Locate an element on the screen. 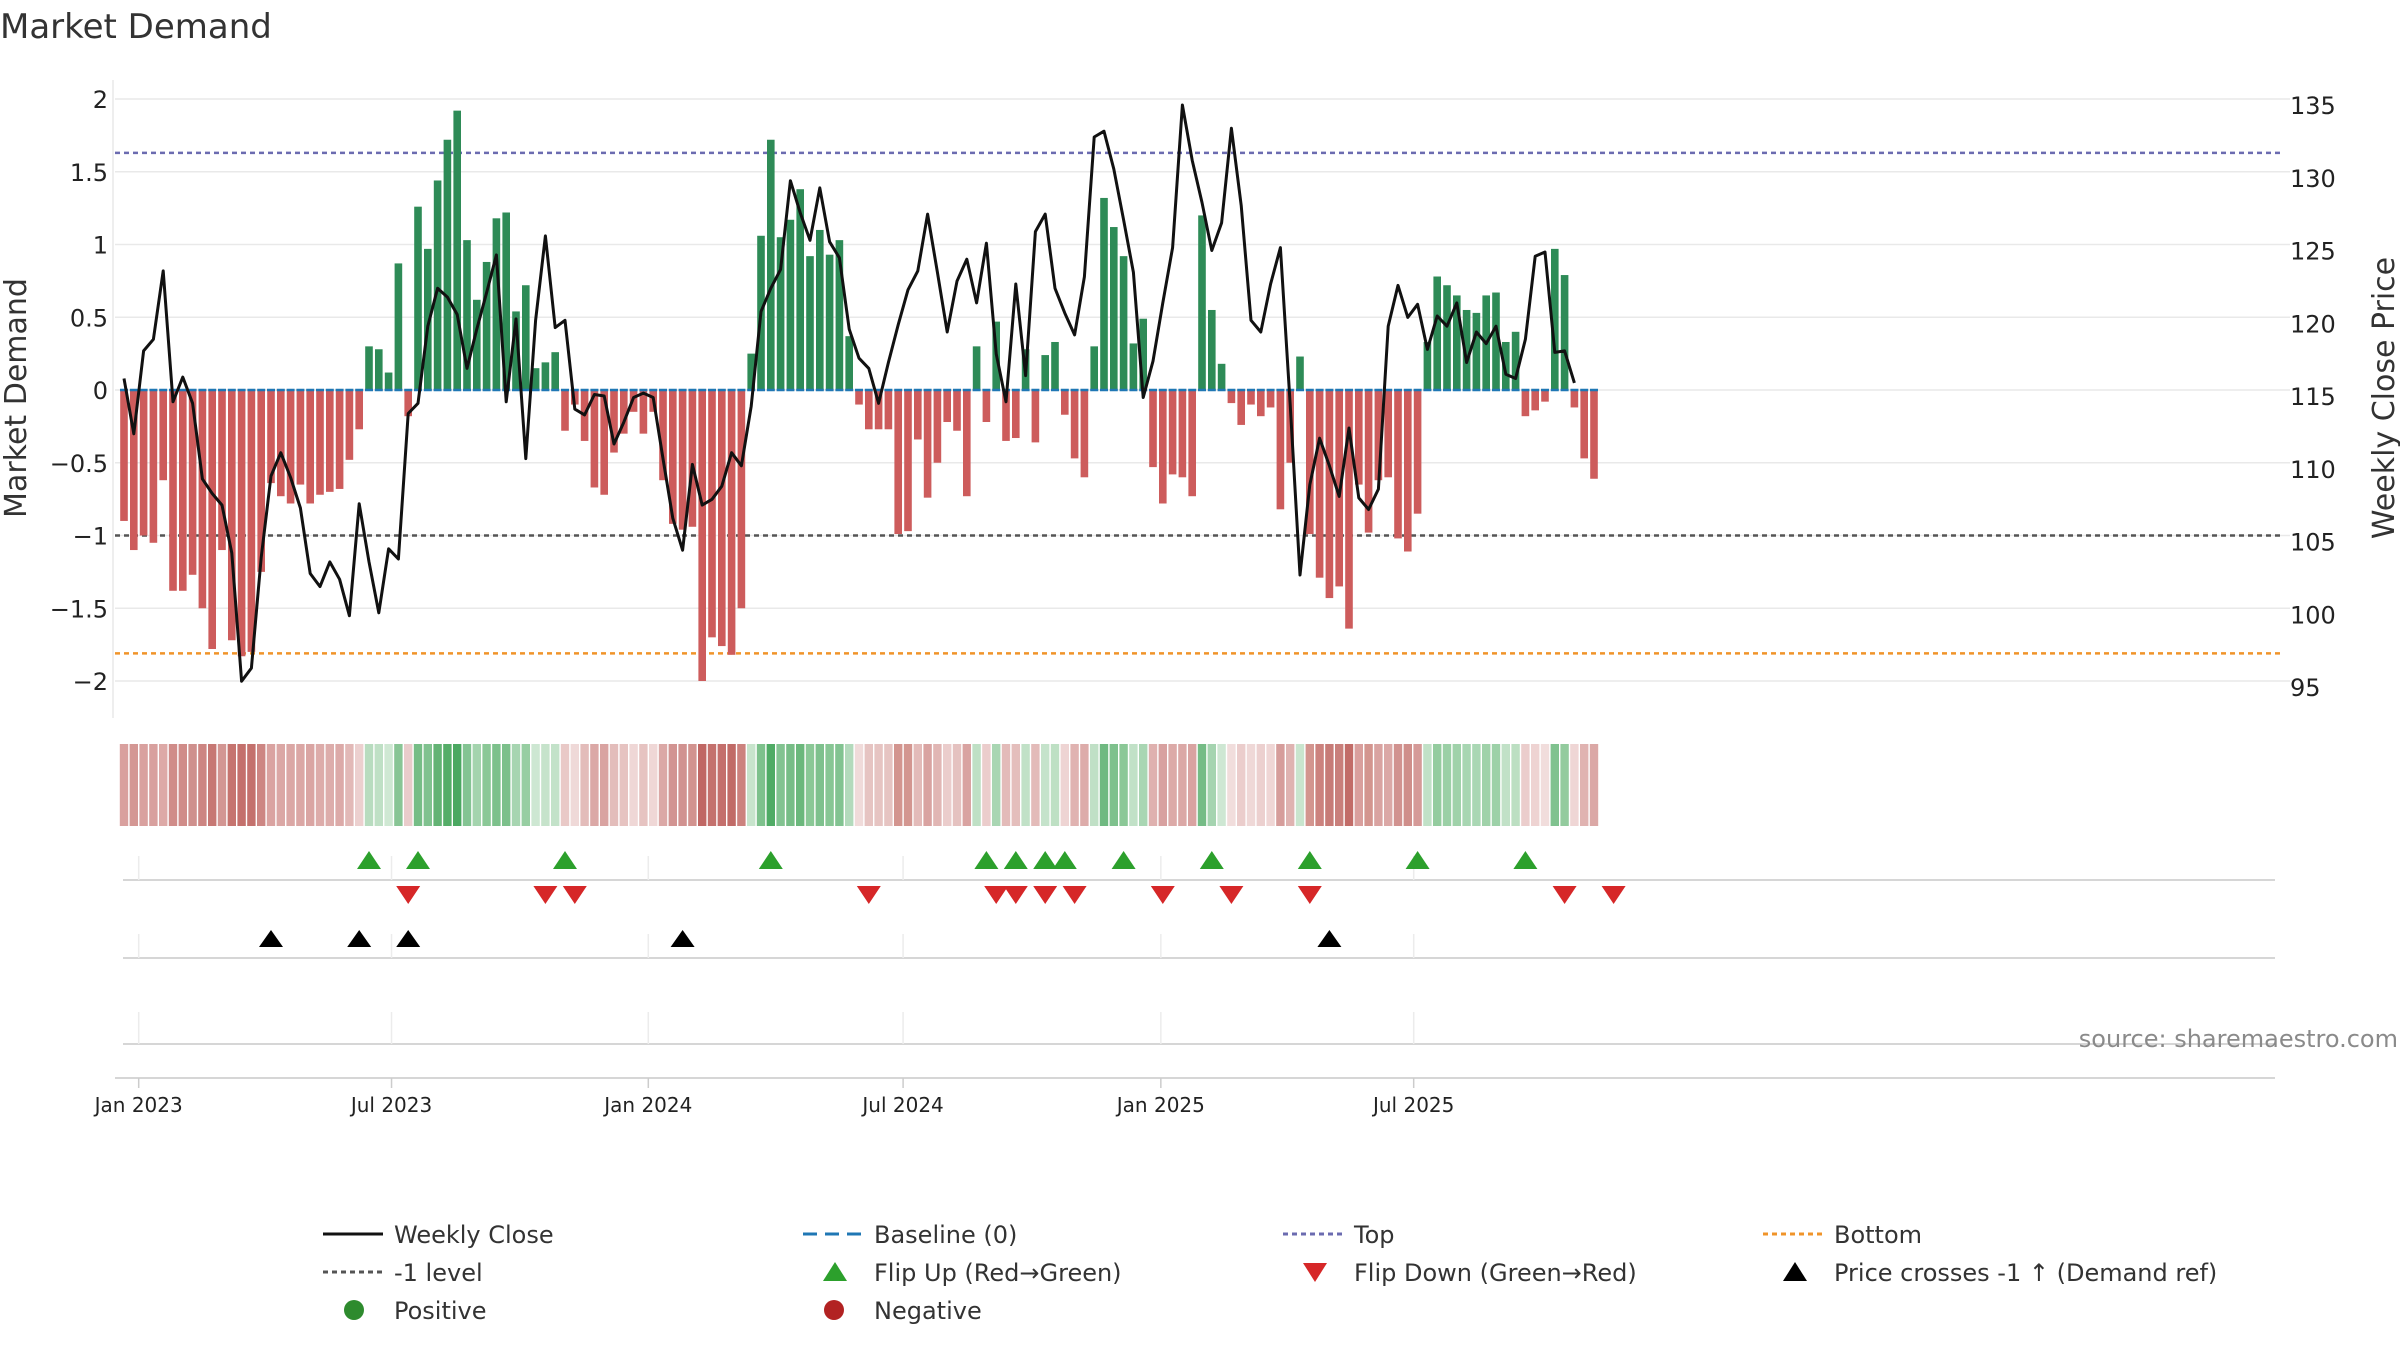  price-cross-marker is located at coordinates (1329, 938).